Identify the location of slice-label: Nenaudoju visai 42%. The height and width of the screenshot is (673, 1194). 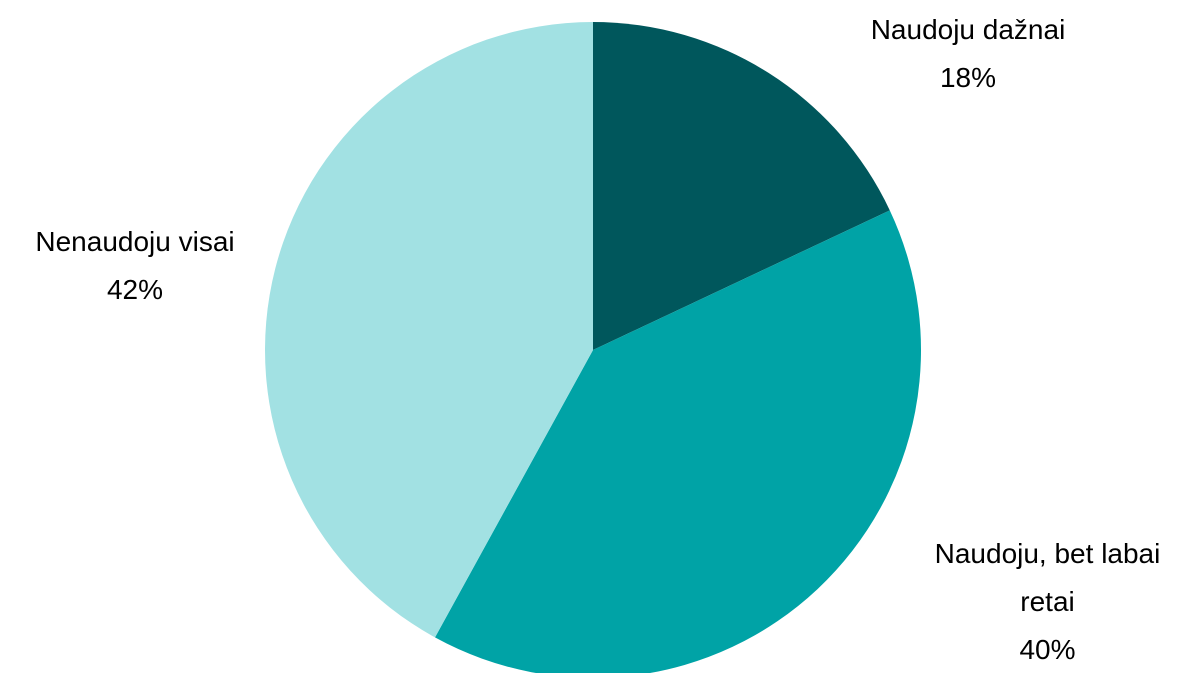
(135, 266).